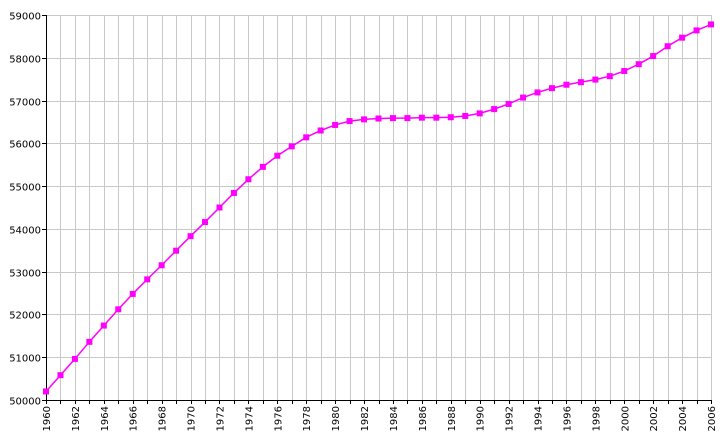 This screenshot has height=438, width=725. I want to click on y-tick-label: 51000, so click(25, 359).